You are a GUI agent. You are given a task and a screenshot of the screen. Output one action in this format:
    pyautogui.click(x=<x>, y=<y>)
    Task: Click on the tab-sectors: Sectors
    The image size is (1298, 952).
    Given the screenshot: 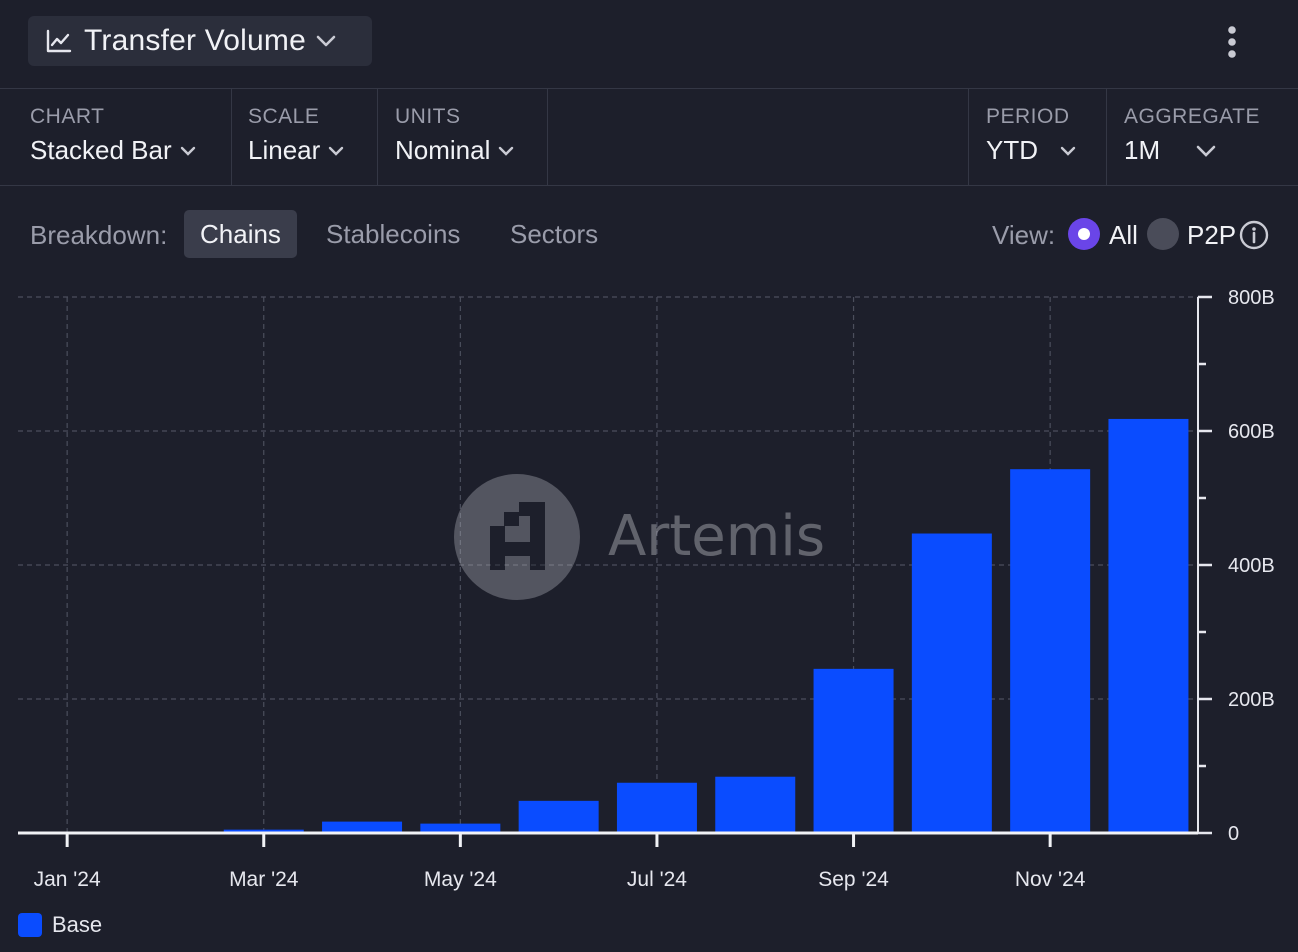 What is the action you would take?
    pyautogui.click(x=554, y=233)
    